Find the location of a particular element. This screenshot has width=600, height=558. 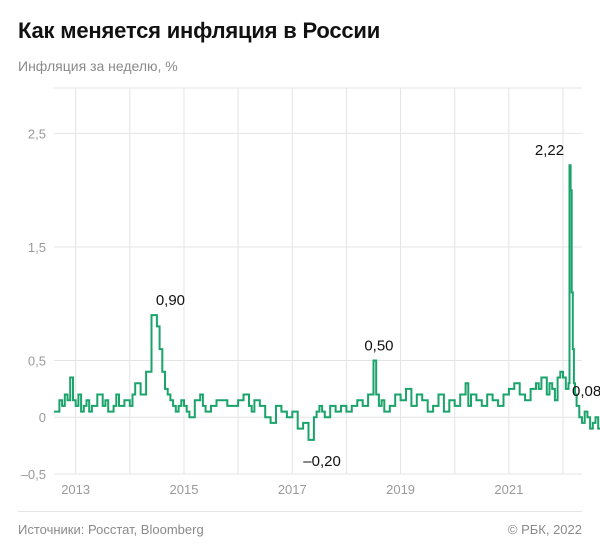

copyright-note: © РБК, 2022 is located at coordinates (544, 529).